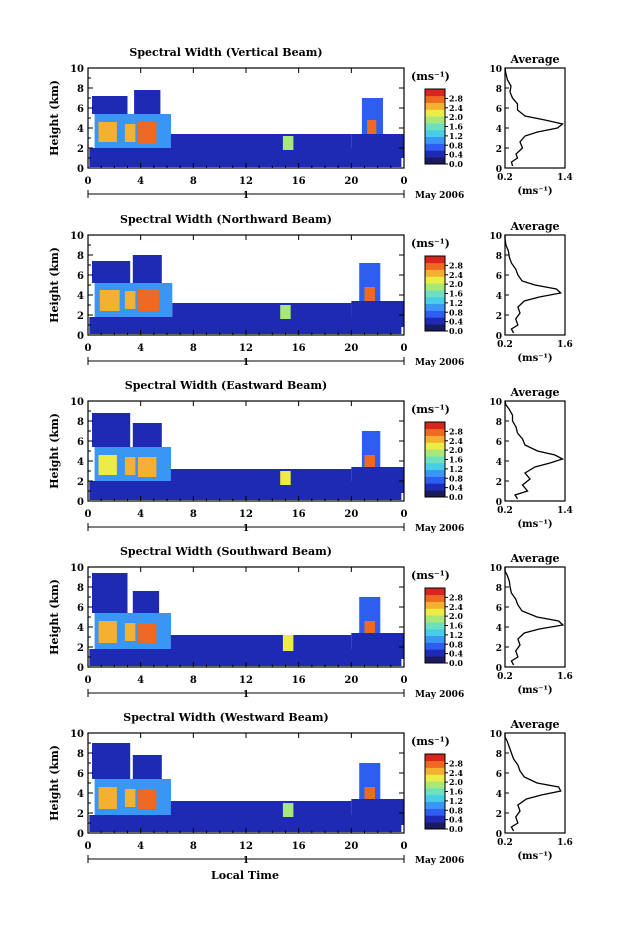  What do you see at coordinates (226, 385) in the screenshot?
I see `panel-title: Spectral Width (Eastward Beam)` at bounding box center [226, 385].